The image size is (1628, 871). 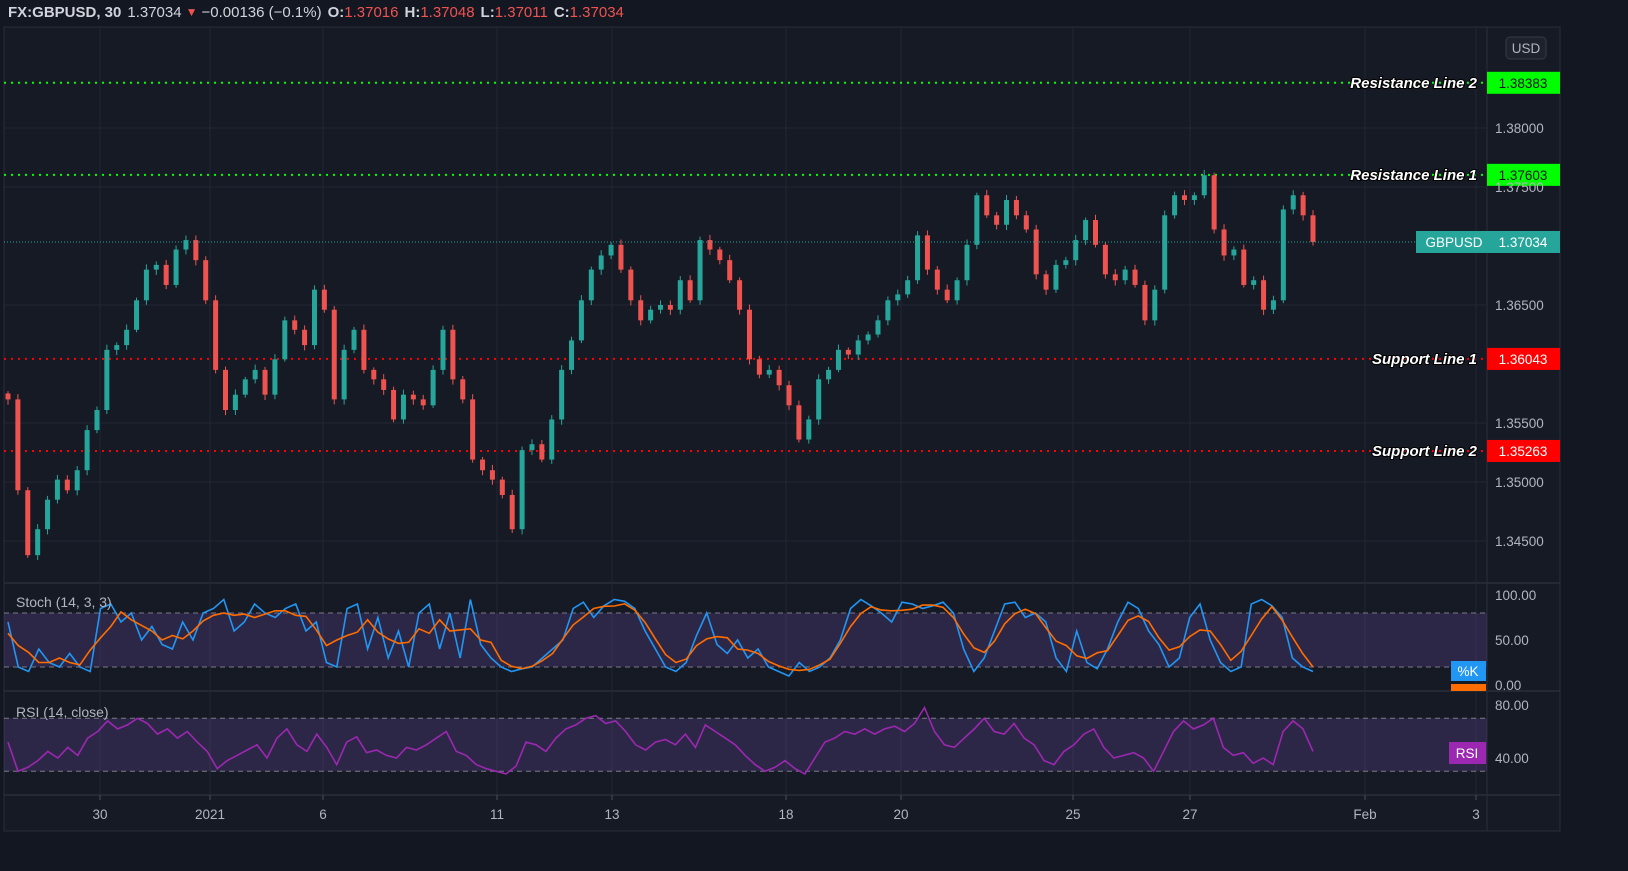 I want to click on symbol-interval: FX:GBPUSD, 30, so click(x=65, y=12).